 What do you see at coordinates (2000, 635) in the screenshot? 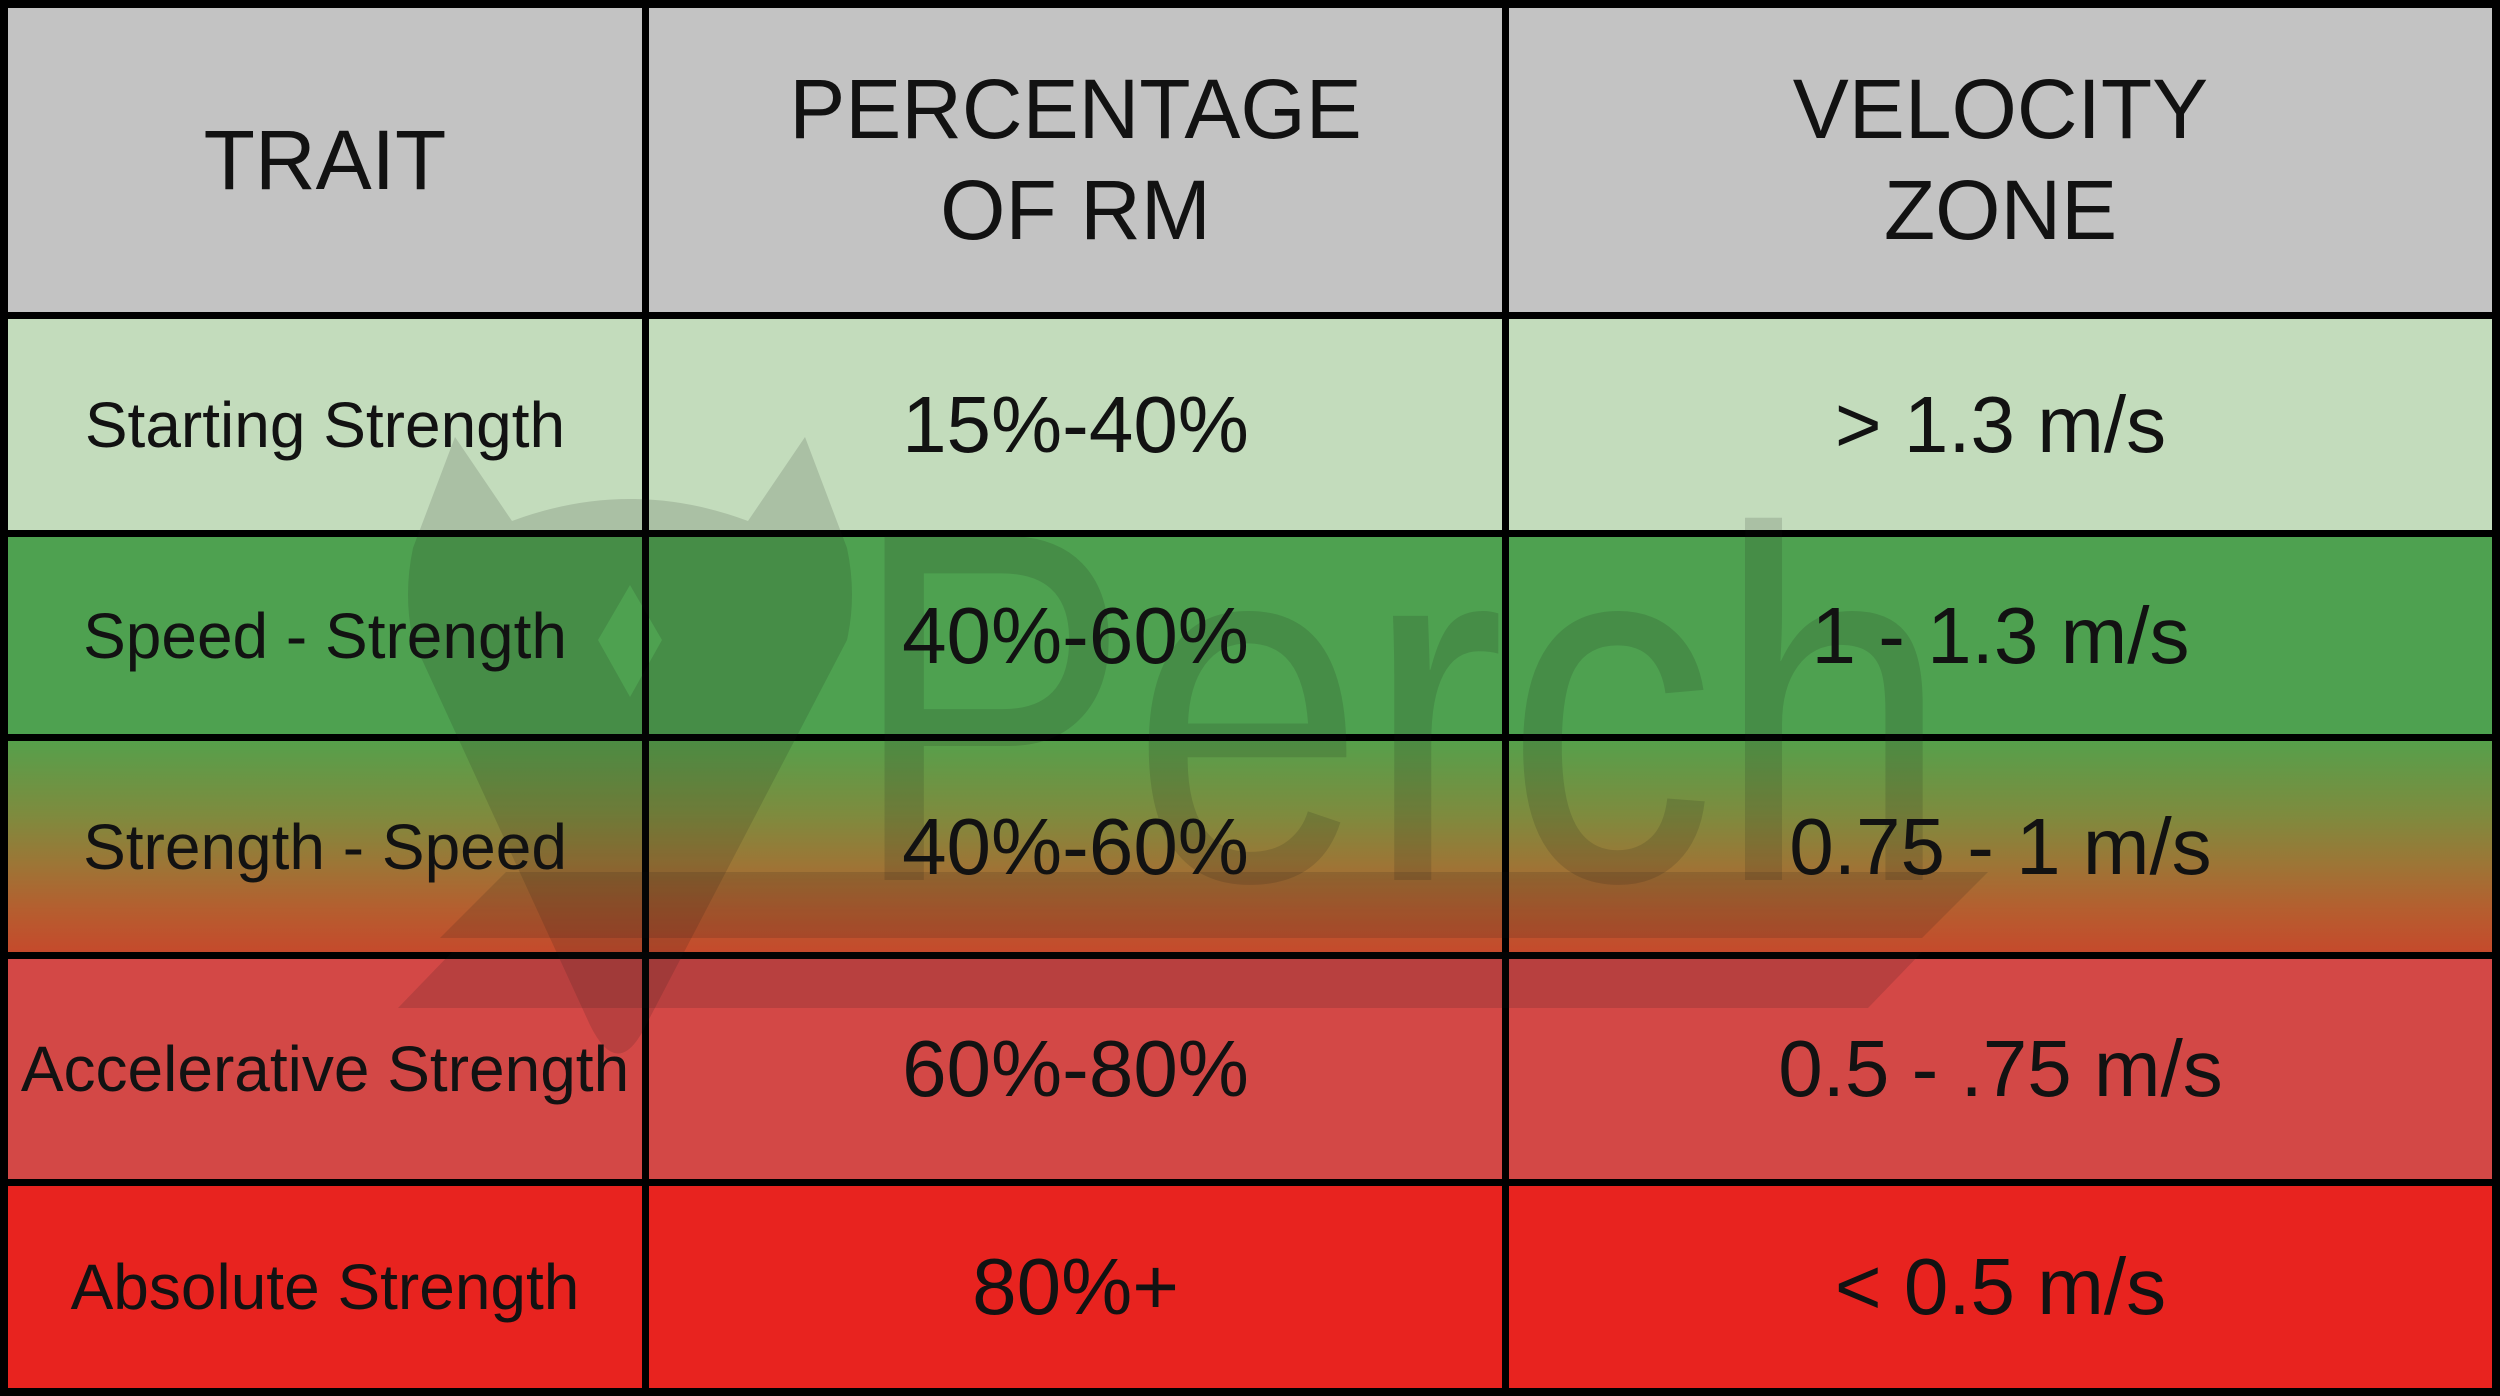
I see `velocity-cell-row-2: 1 - 1.3 m/s` at bounding box center [2000, 635].